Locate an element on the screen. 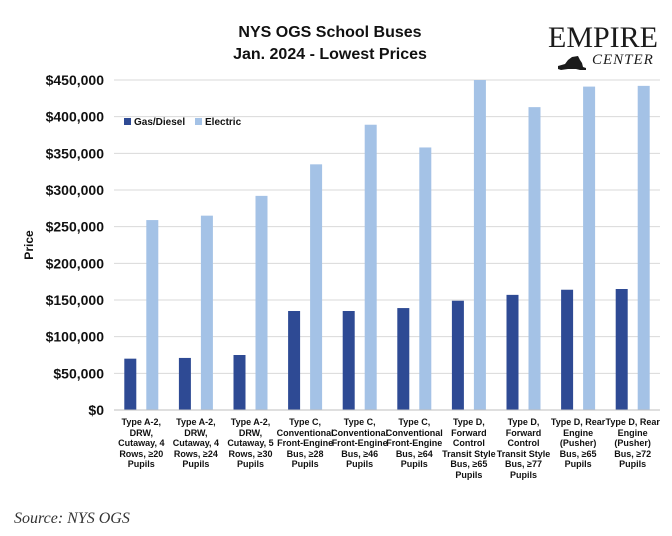  source-note: Source: NYS OGS is located at coordinates (72, 518).